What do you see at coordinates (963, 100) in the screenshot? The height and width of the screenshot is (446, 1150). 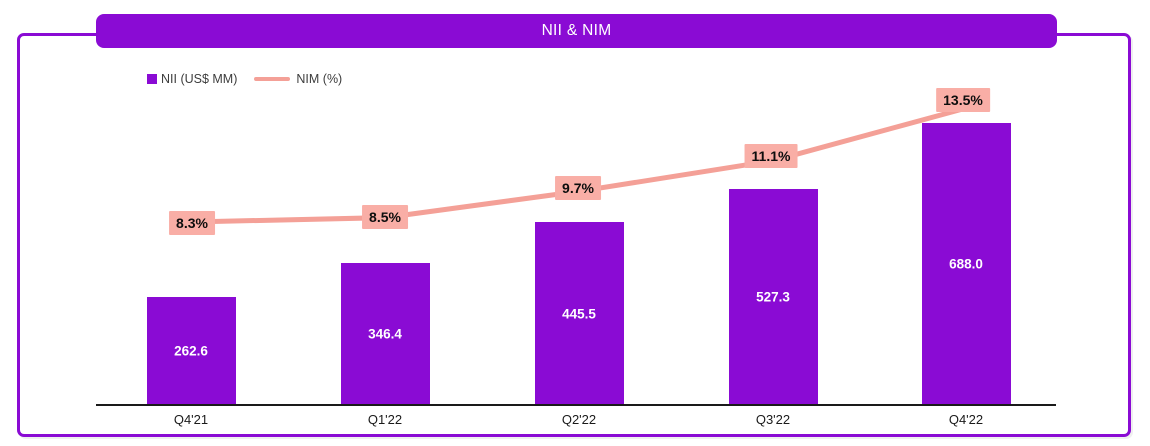 I see `nim-value-label: 13.5%` at bounding box center [963, 100].